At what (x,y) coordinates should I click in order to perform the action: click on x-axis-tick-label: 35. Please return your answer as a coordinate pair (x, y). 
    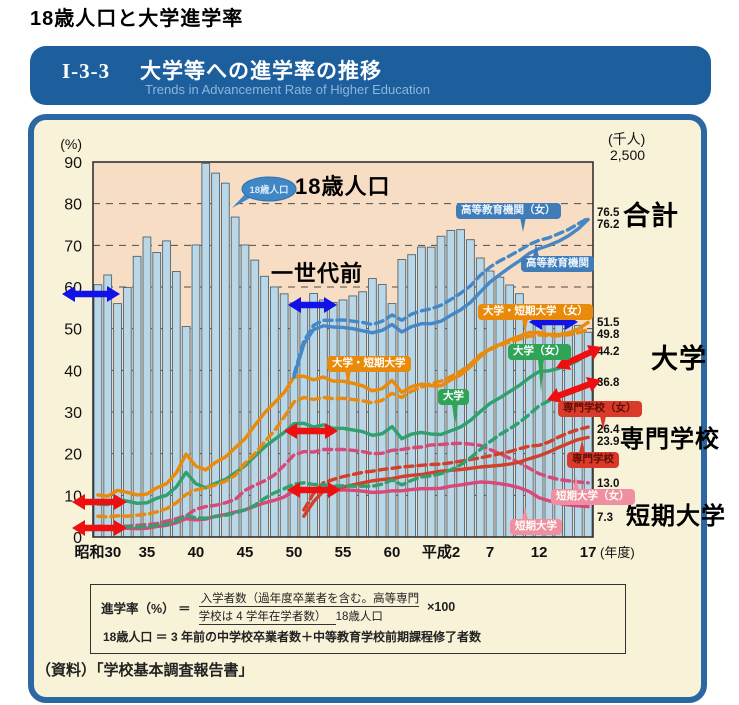
    Looking at the image, I should click on (147, 552).